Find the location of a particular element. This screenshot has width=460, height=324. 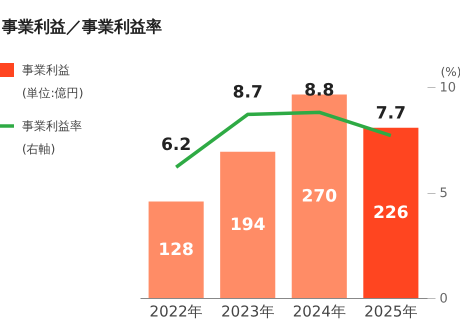

text: (右軸) is located at coordinates (39, 149).